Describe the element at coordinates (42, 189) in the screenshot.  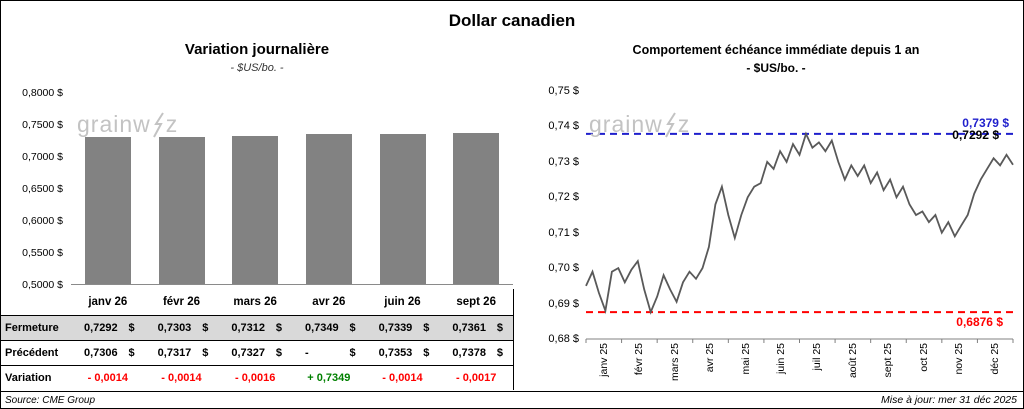
I see `y-tick-label: 0,6500 $` at that location.